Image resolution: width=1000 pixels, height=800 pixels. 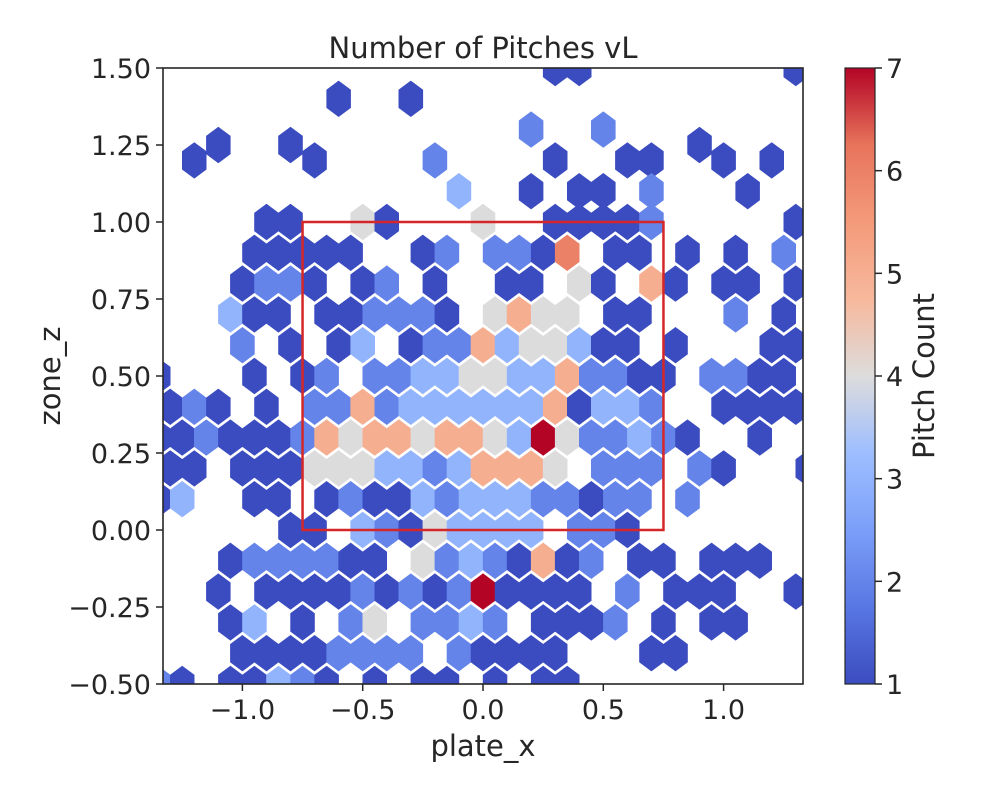 What do you see at coordinates (109, 685) in the screenshot?
I see `y-tick-label: −0.50` at bounding box center [109, 685].